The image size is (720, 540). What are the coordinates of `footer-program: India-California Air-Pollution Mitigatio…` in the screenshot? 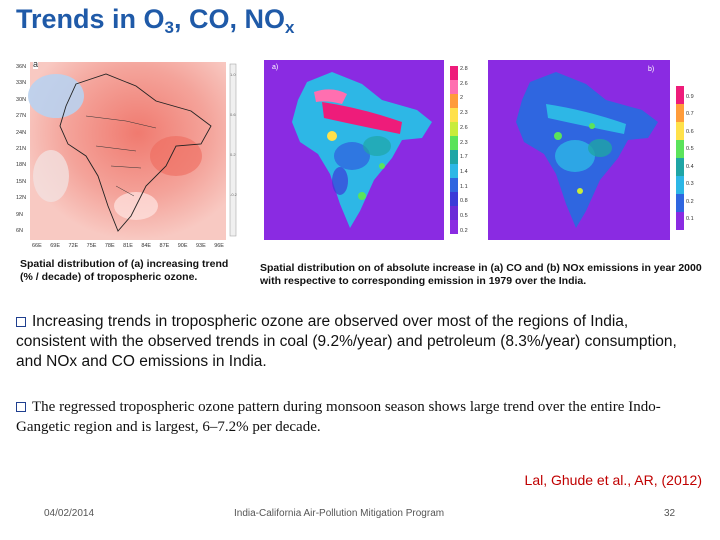 It's located at (339, 513).